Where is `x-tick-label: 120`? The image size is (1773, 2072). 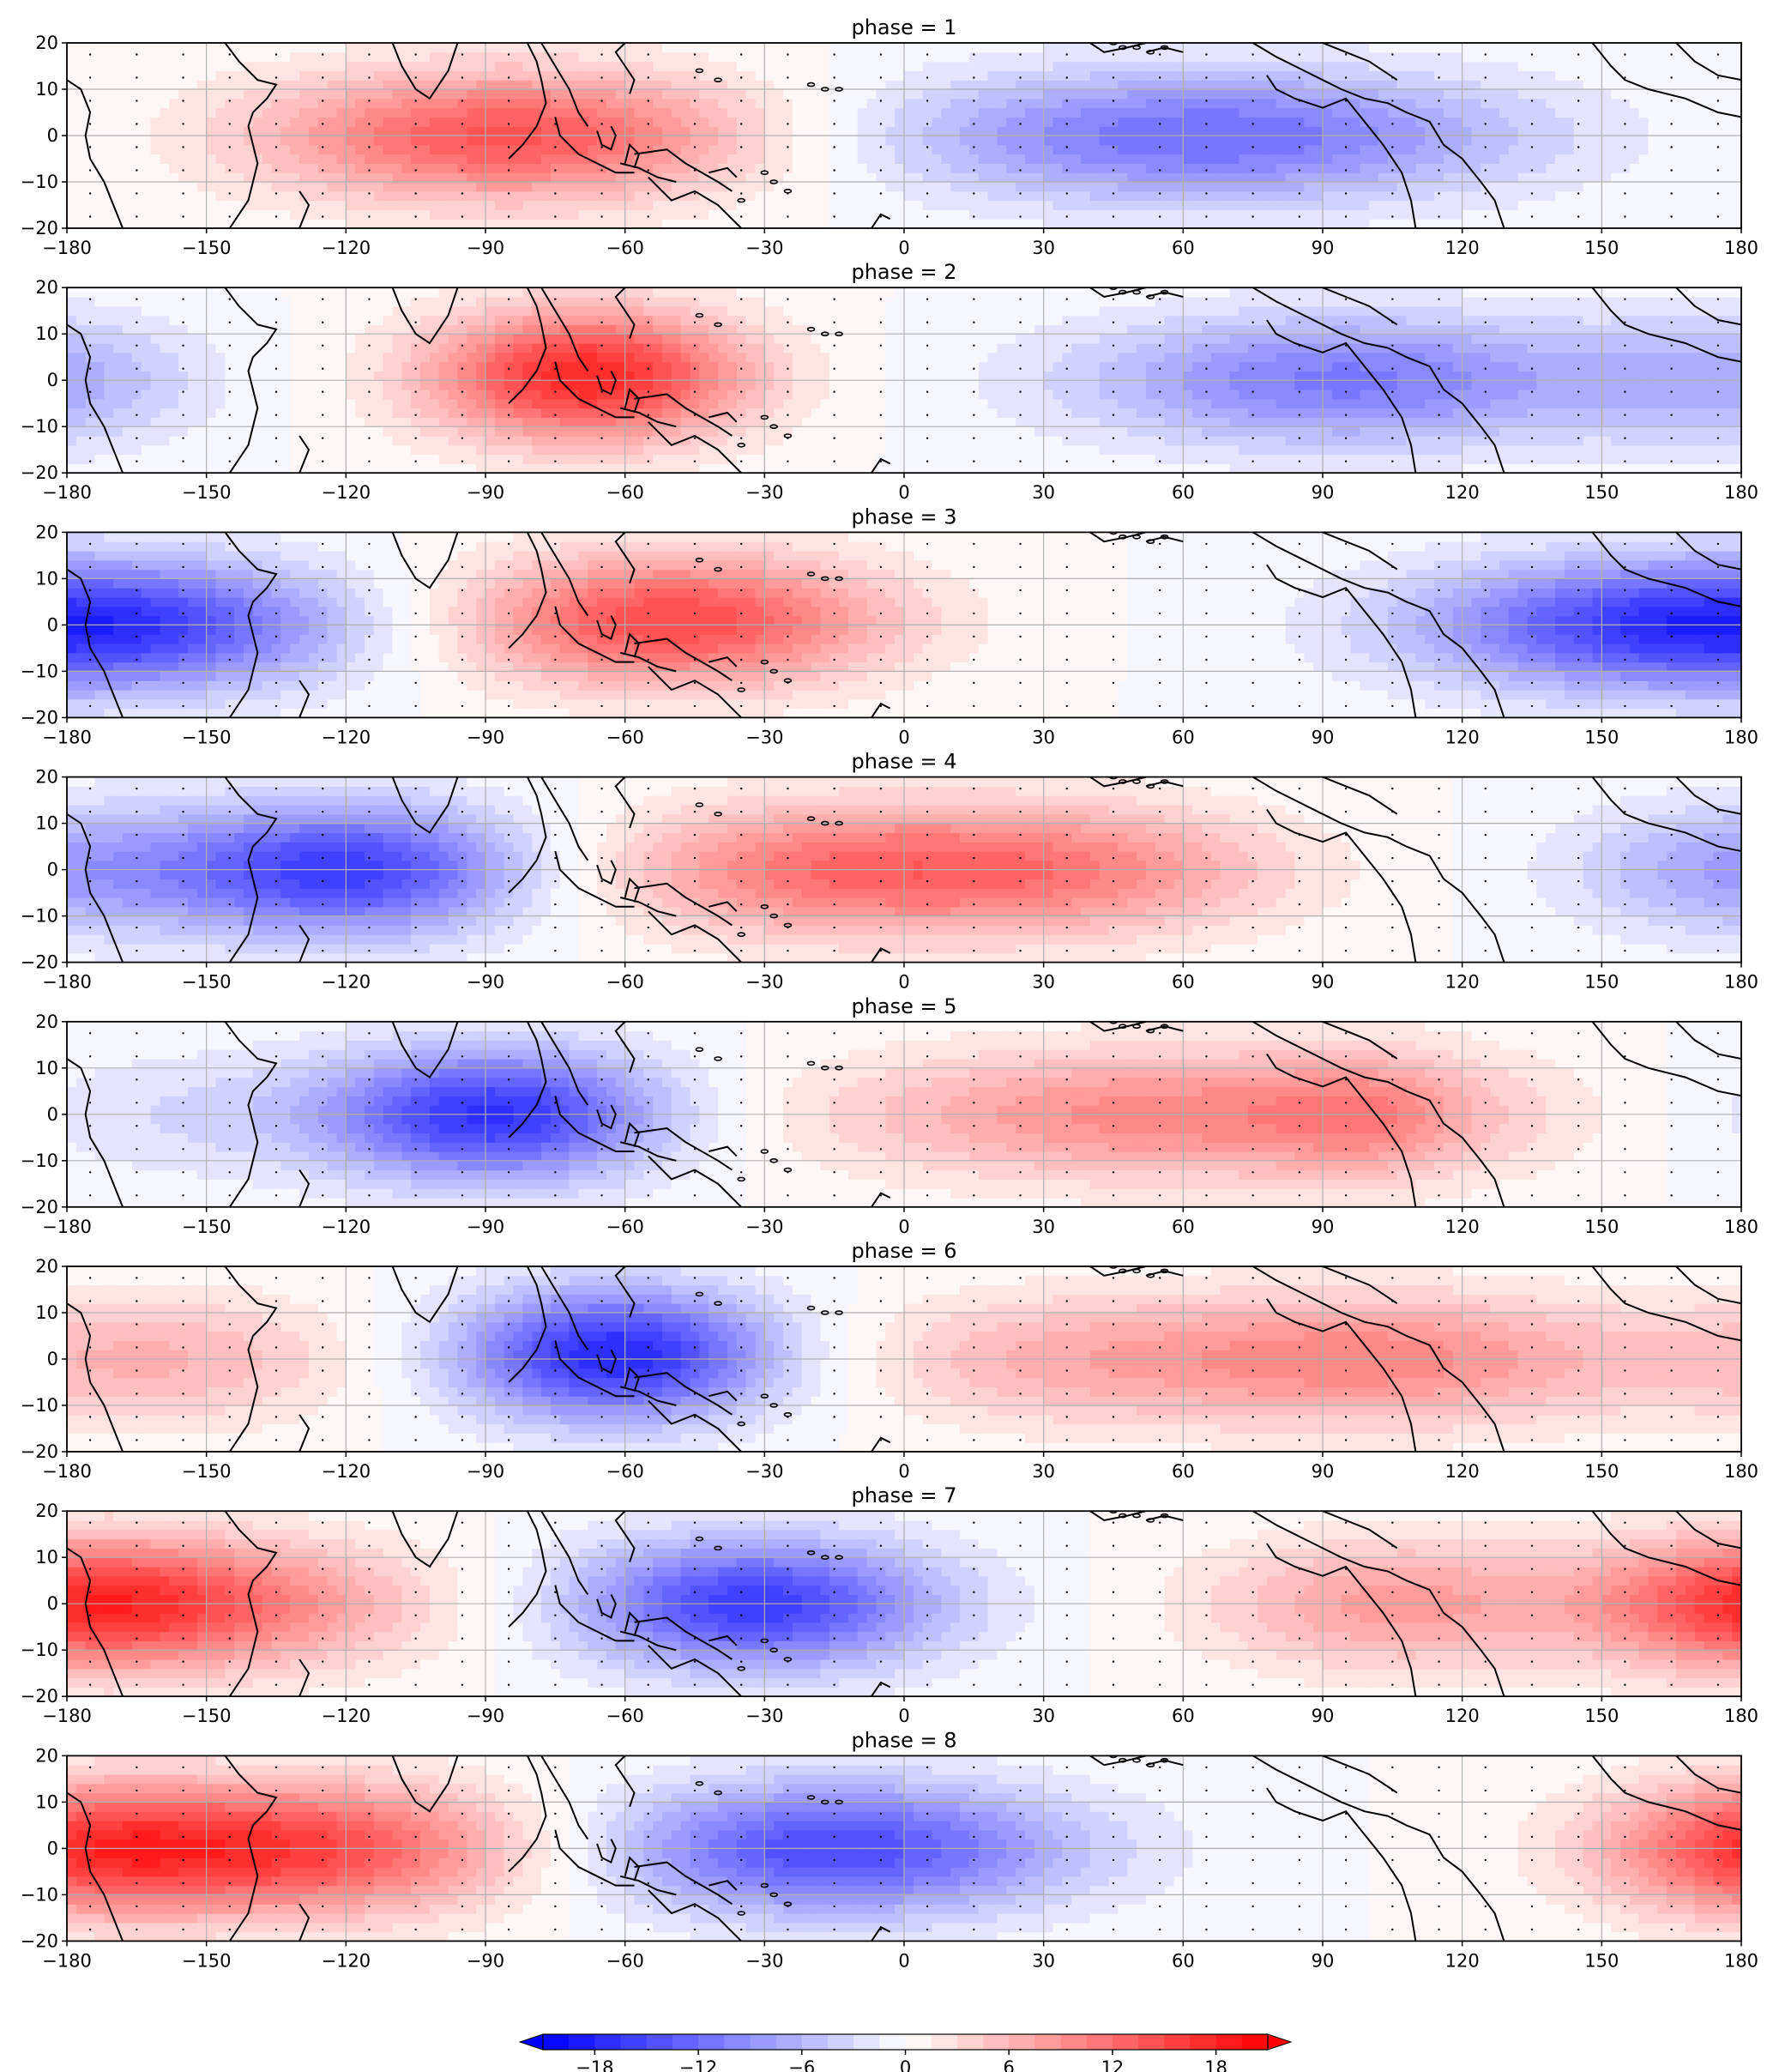
x-tick-label: 120 is located at coordinates (1462, 248).